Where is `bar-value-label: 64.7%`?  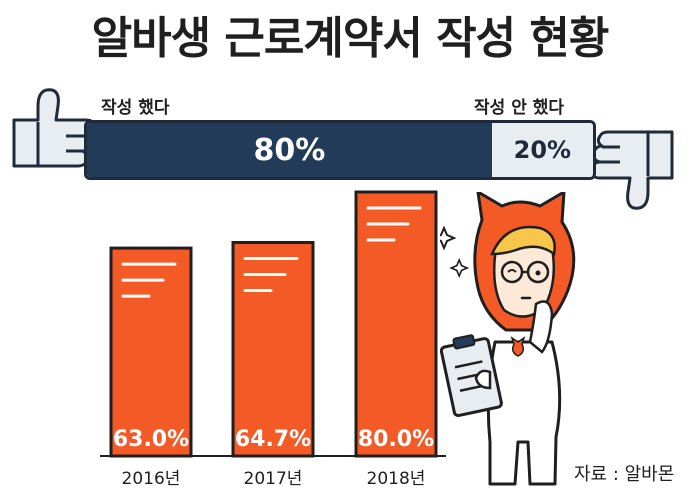
bar-value-label: 64.7% is located at coordinates (273, 439).